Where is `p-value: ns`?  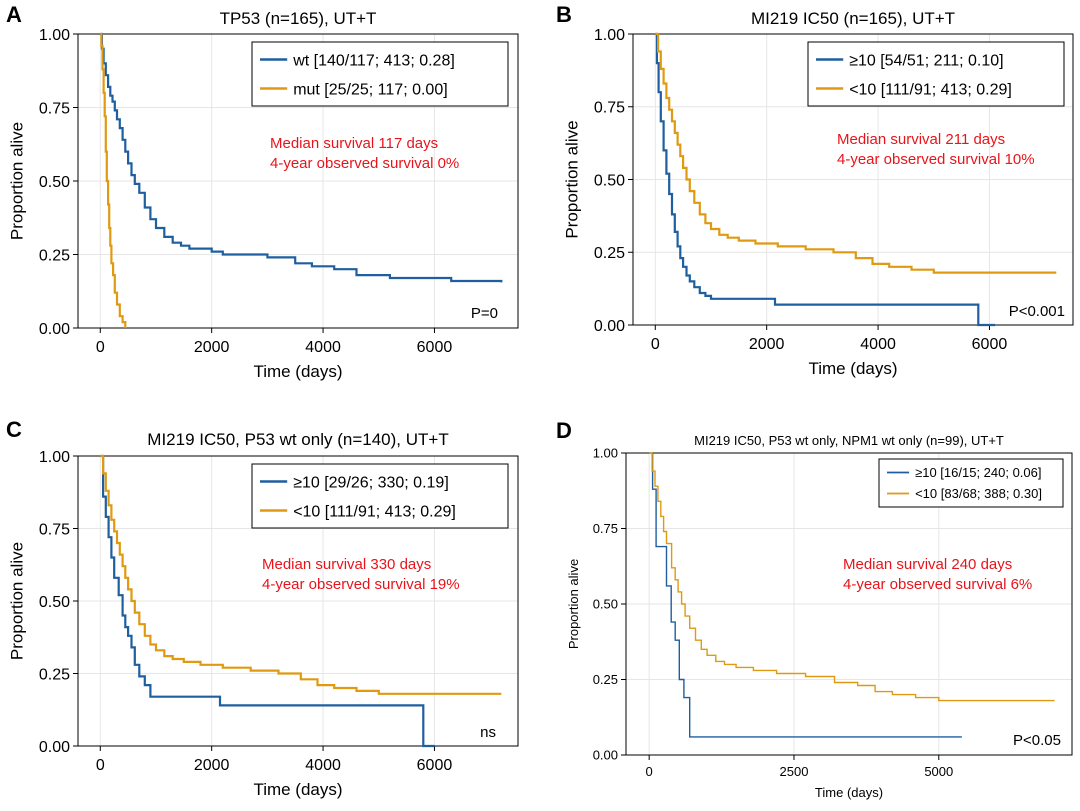 p-value: ns is located at coordinates (488, 732).